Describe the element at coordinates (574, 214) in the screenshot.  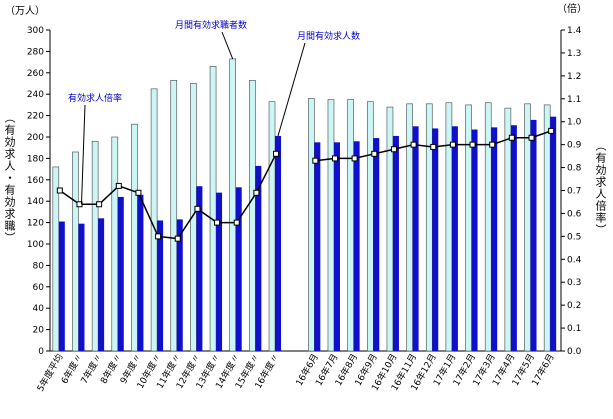
I see `y2-tick-label: 0.6` at that location.